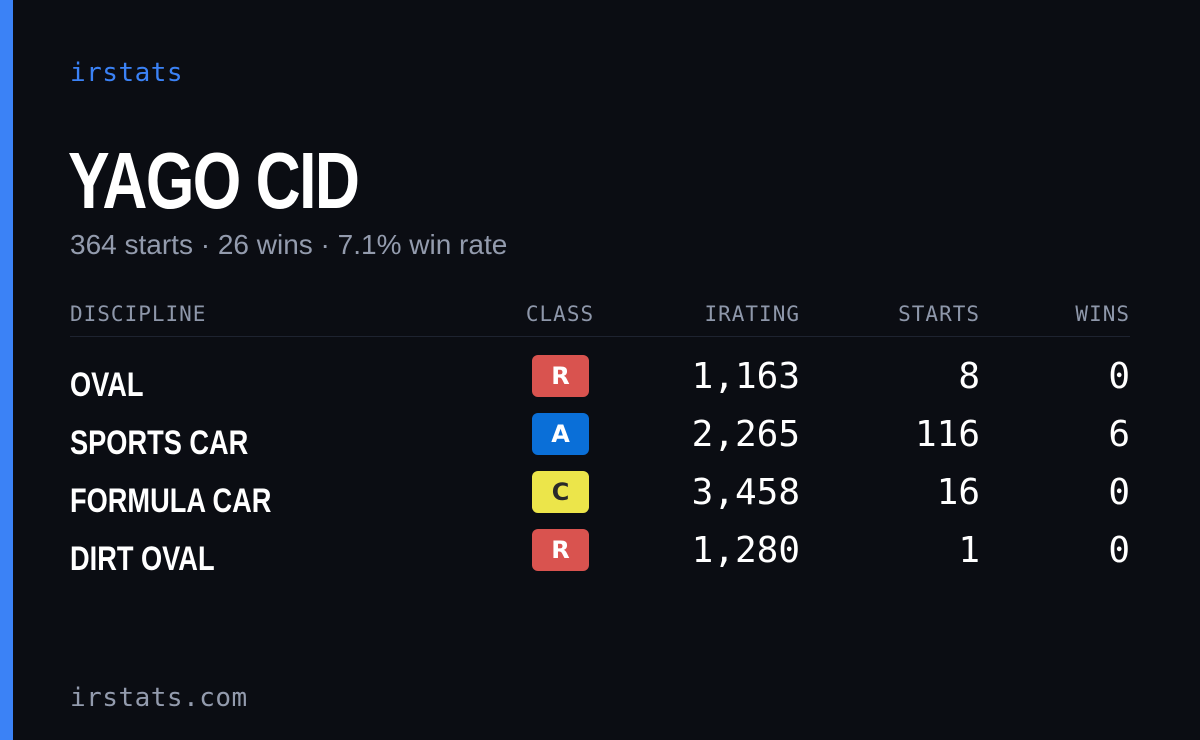 The width and height of the screenshot is (1200, 740). Describe the element at coordinates (600, 556) in the screenshot. I see `table-row: DIRT OVAL R 1,280 1 0` at that location.